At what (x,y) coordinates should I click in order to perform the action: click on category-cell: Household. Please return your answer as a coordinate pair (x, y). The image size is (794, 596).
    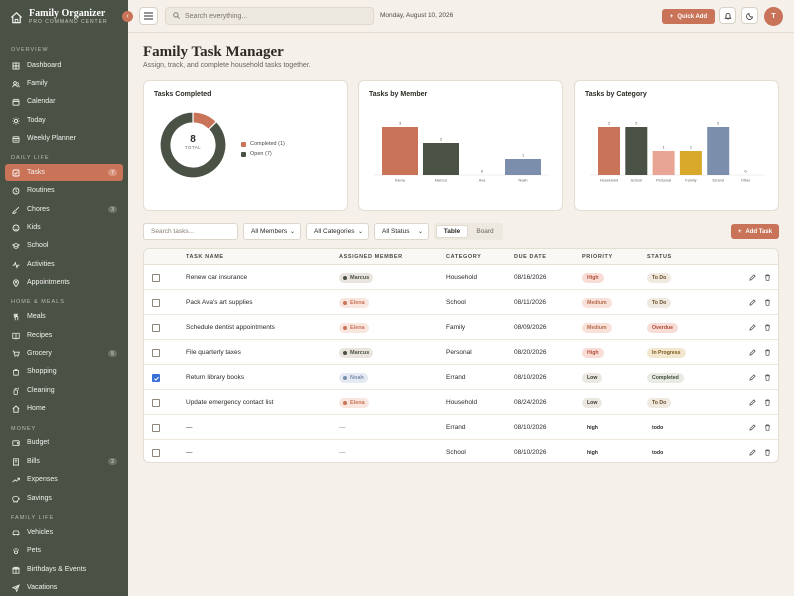
    Looking at the image, I should click on (462, 277).